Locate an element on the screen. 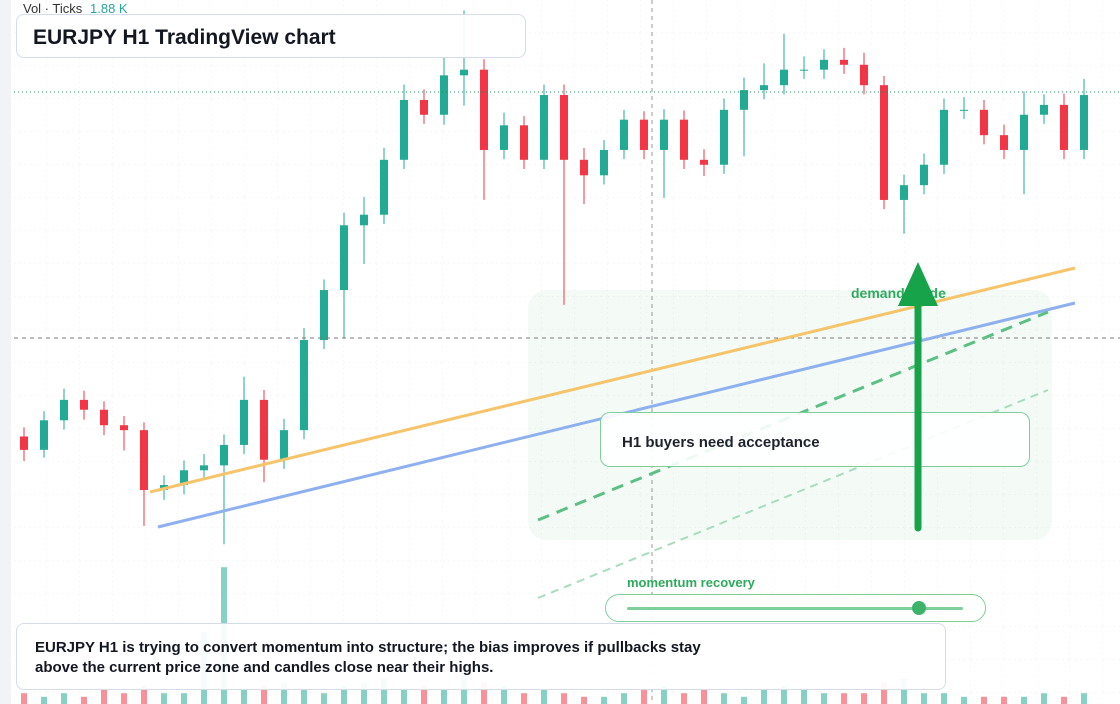 Image resolution: width=1120 pixels, height=704 pixels. title-panel: EURJPY H1 TradingView chart is located at coordinates (271, 36).